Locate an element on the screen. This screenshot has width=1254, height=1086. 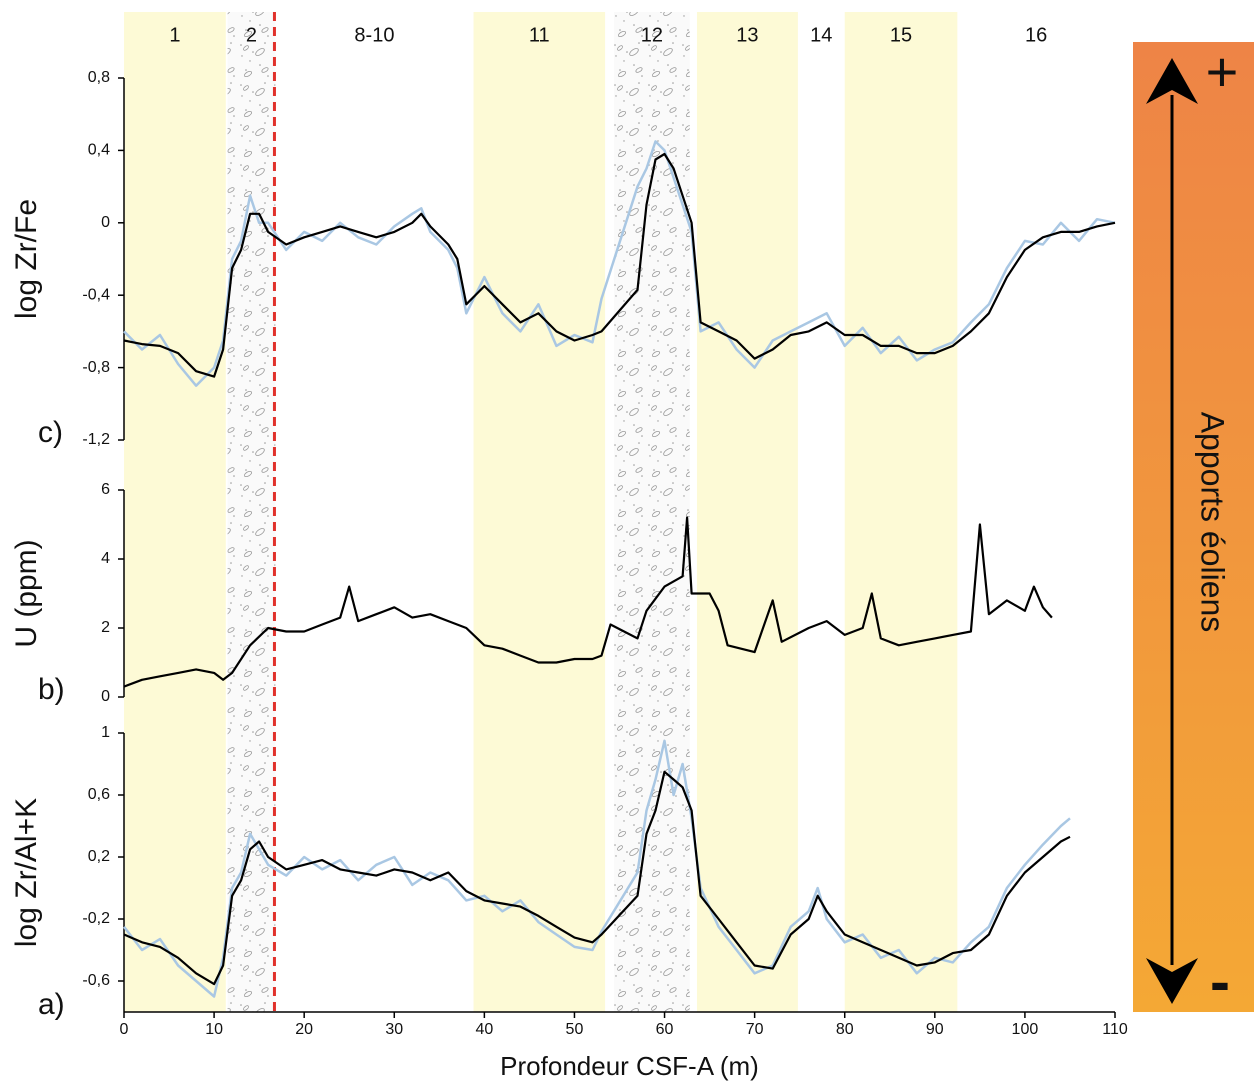
y-tick-label: 6 is located at coordinates (105, 489).